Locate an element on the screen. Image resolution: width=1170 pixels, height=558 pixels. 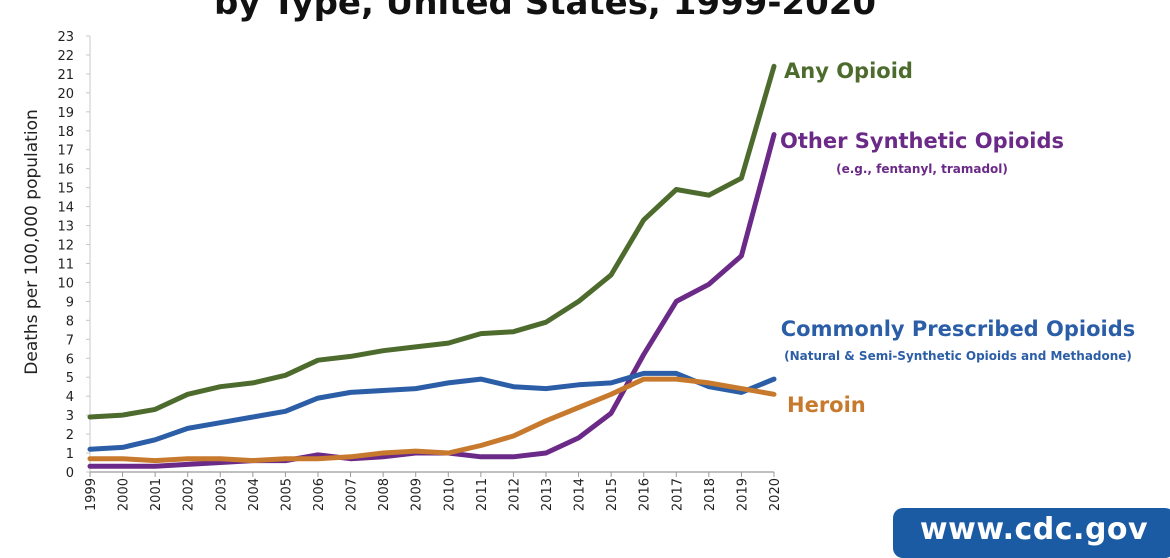
series-sublabel-1: (e.g., fentanyl, tramadol) is located at coordinates (922, 169).